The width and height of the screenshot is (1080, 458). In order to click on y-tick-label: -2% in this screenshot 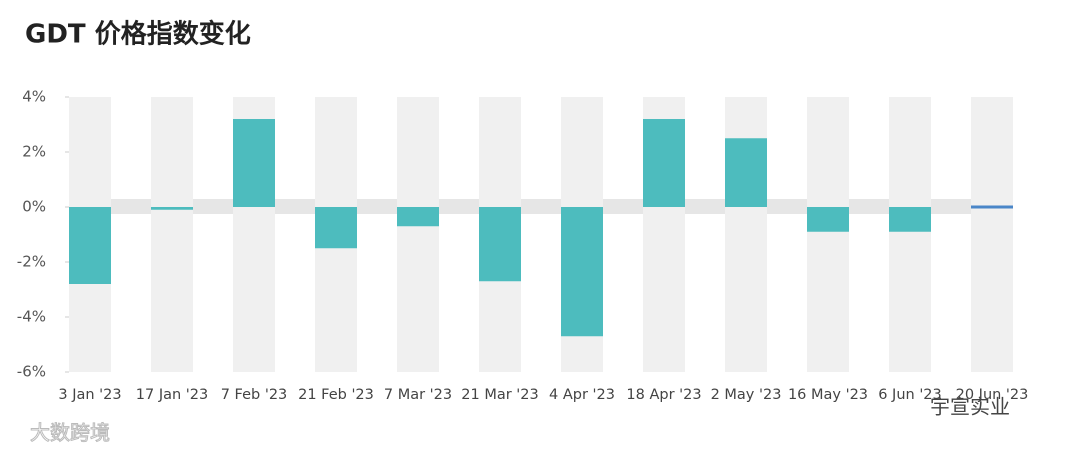, I will do `click(31, 262)`.